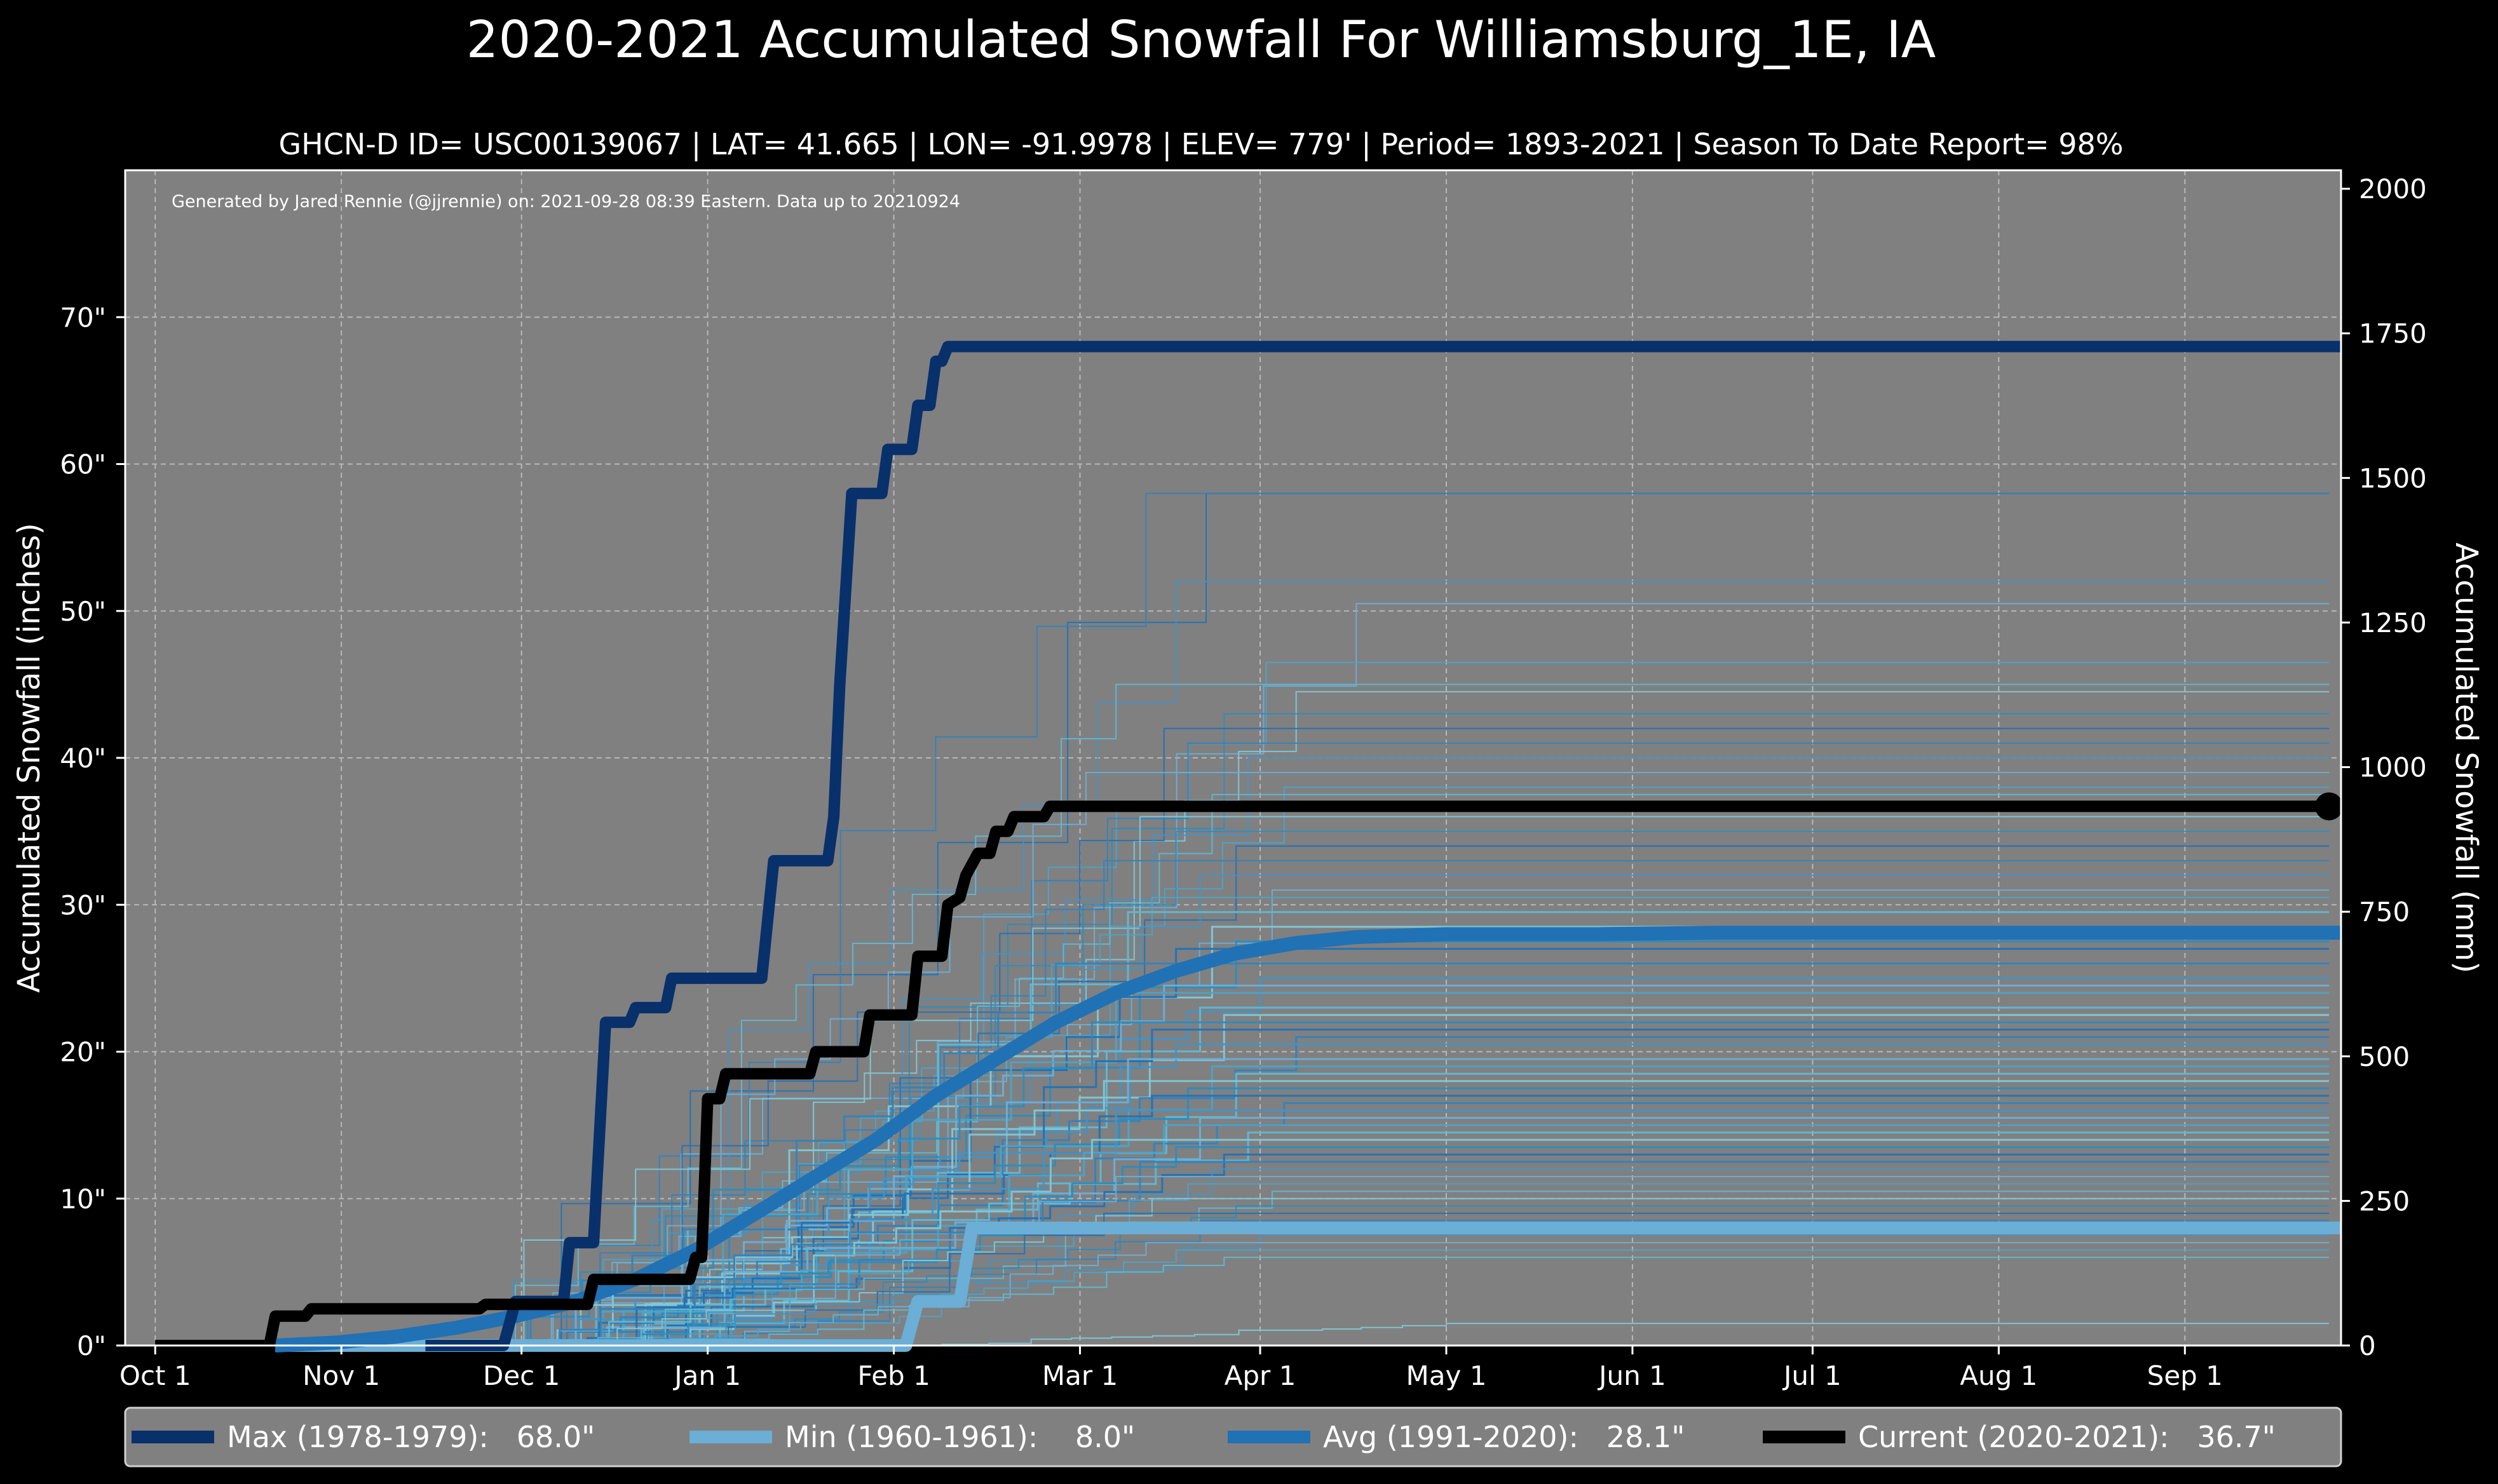  What do you see at coordinates (83, 317) in the screenshot?
I see `y-tick-label: 70"` at bounding box center [83, 317].